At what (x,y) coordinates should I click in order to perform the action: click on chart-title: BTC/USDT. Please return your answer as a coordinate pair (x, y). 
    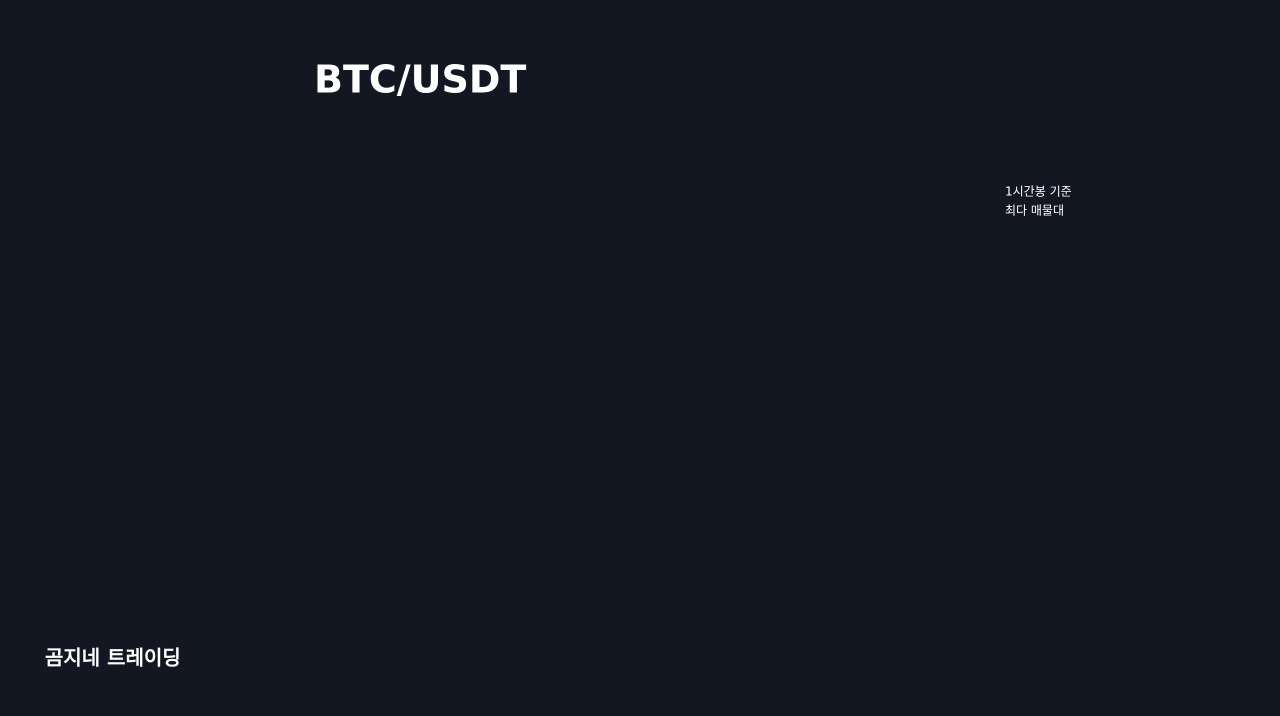
    Looking at the image, I should click on (420, 80).